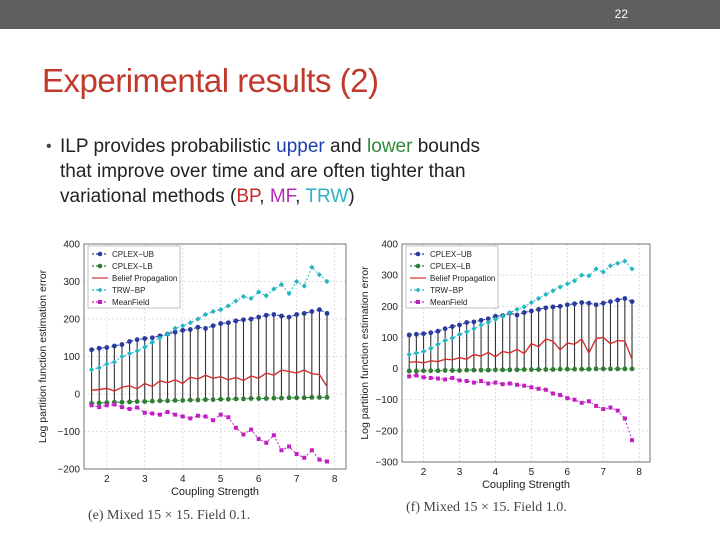  I want to click on plot-frame, so click(526, 353).